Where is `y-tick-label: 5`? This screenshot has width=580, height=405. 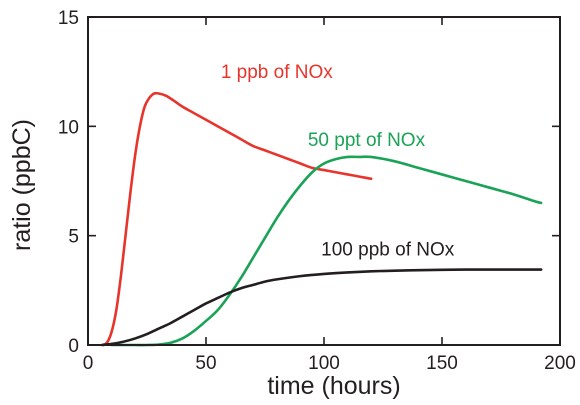 y-tick-label: 5 is located at coordinates (73, 237).